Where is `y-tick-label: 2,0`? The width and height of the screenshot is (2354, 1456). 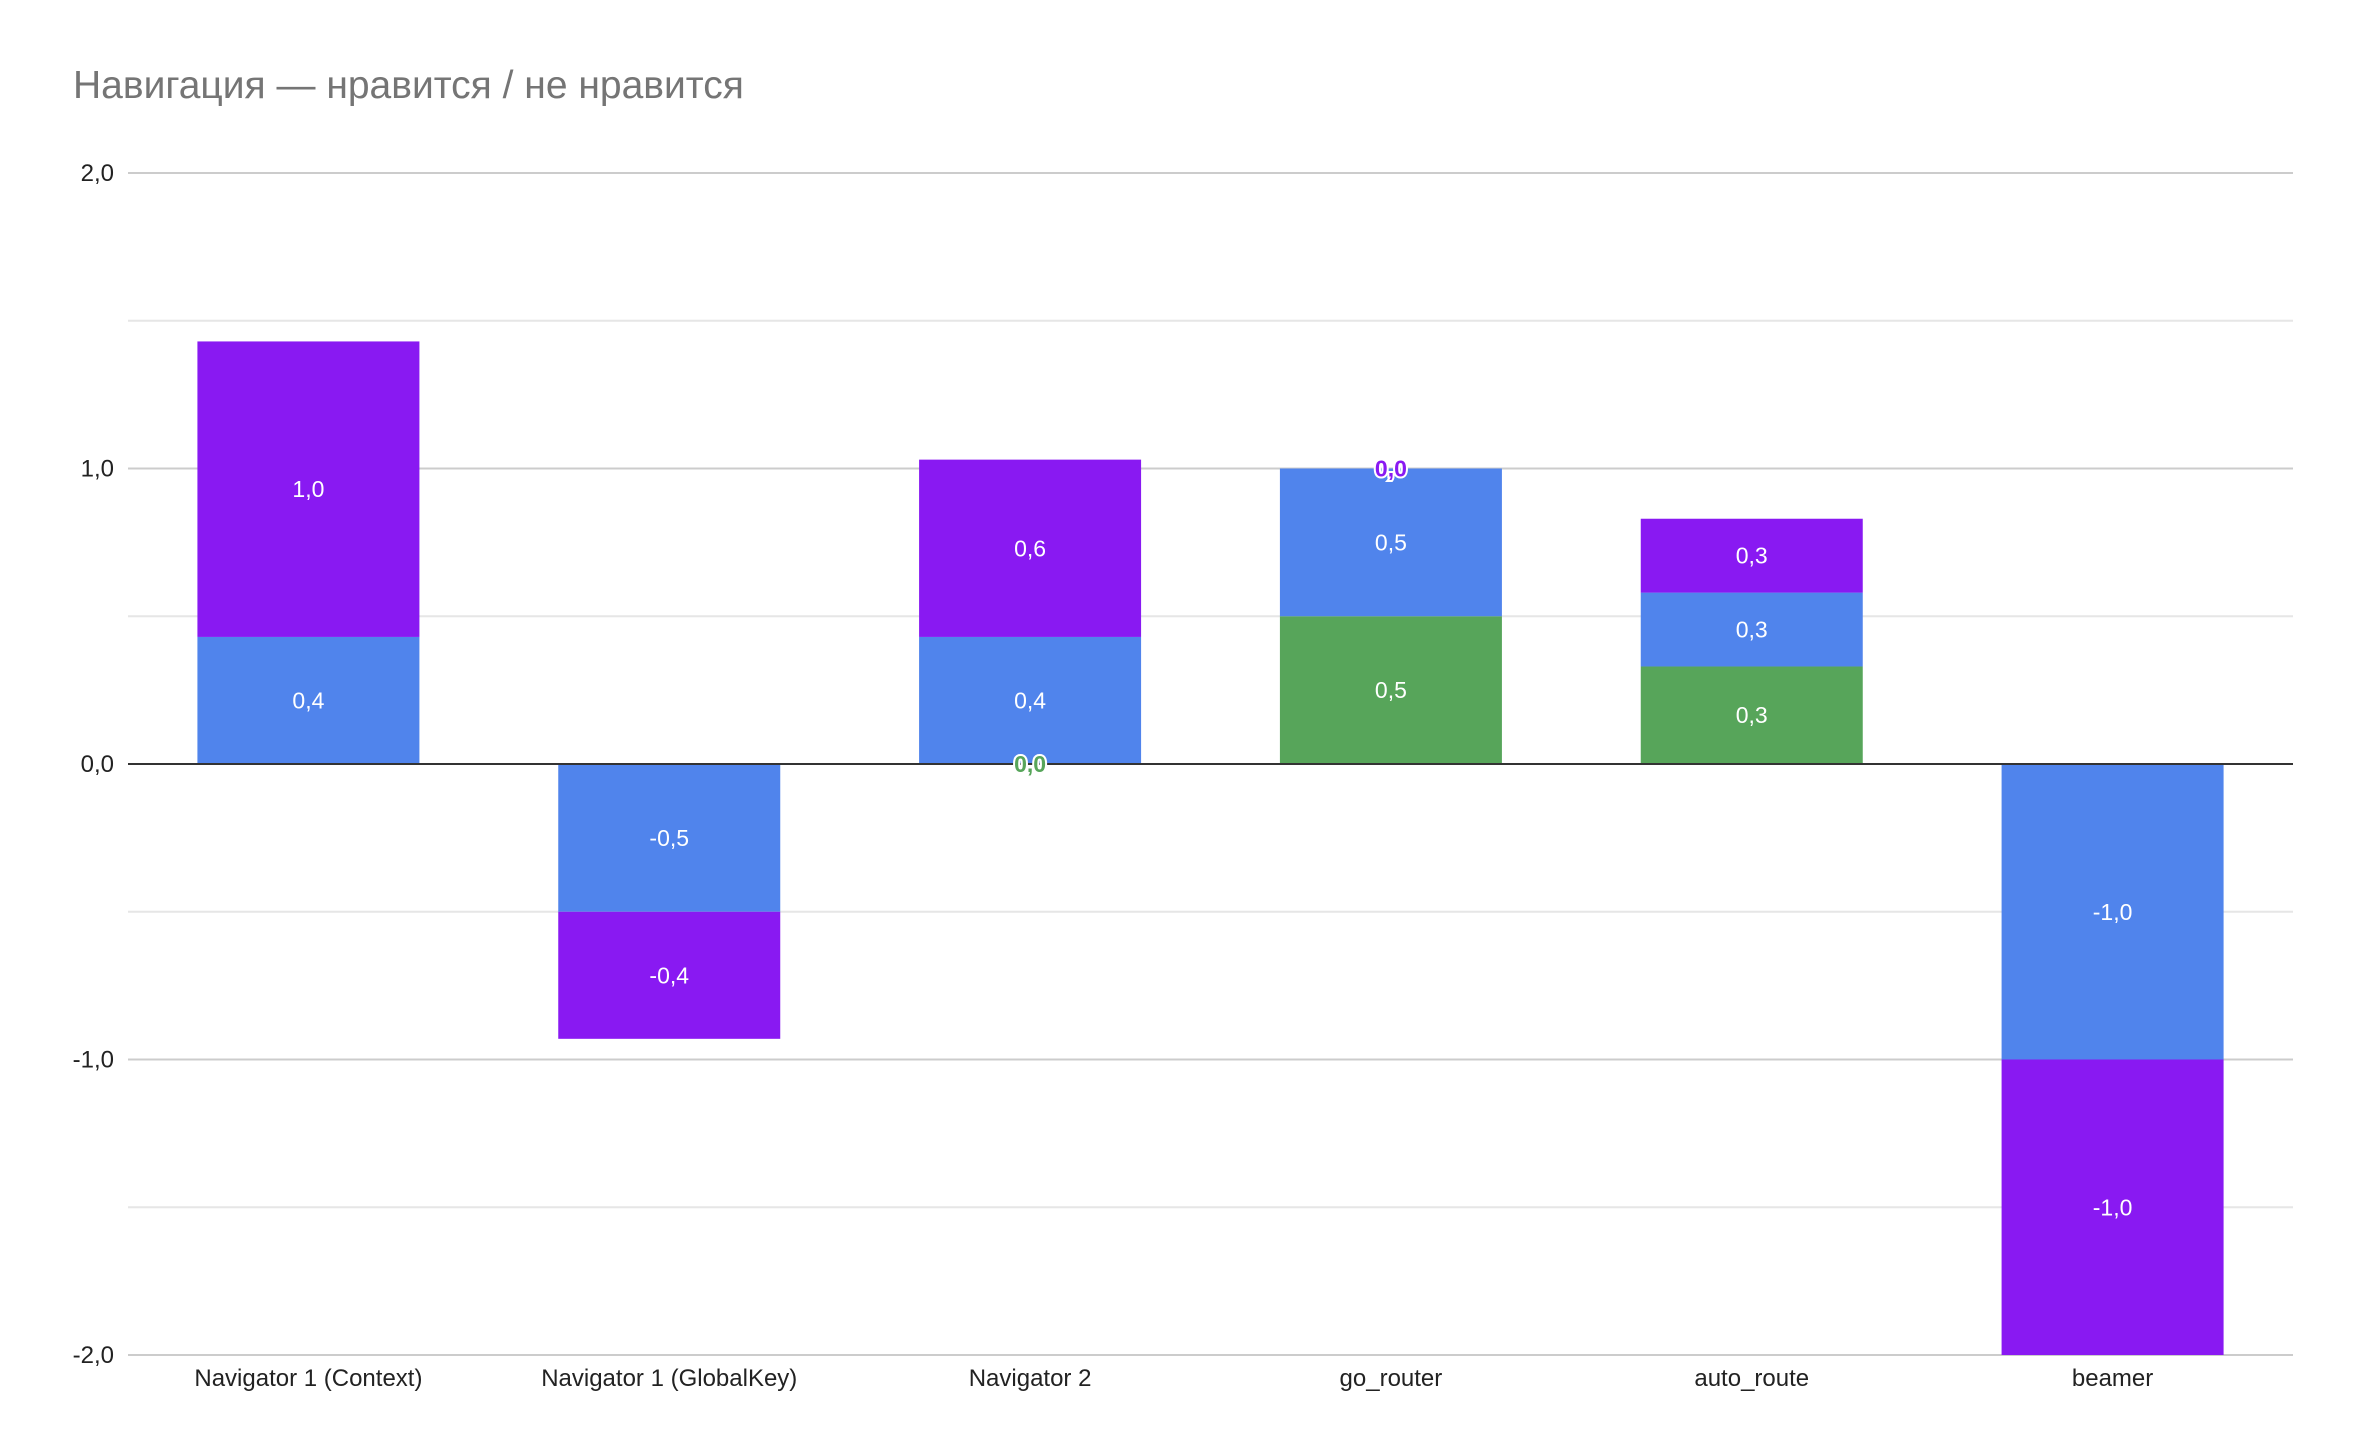 y-tick-label: 2,0 is located at coordinates (97, 173).